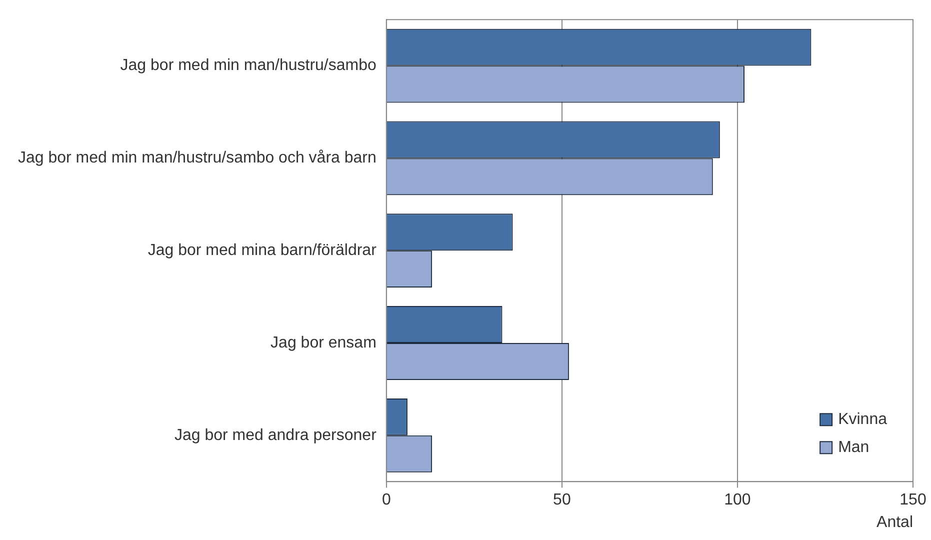 Image resolution: width=931 pixels, height=540 pixels. Describe the element at coordinates (276, 435) in the screenshot. I see `y-tick-label: Jag bor med andra personer` at that location.